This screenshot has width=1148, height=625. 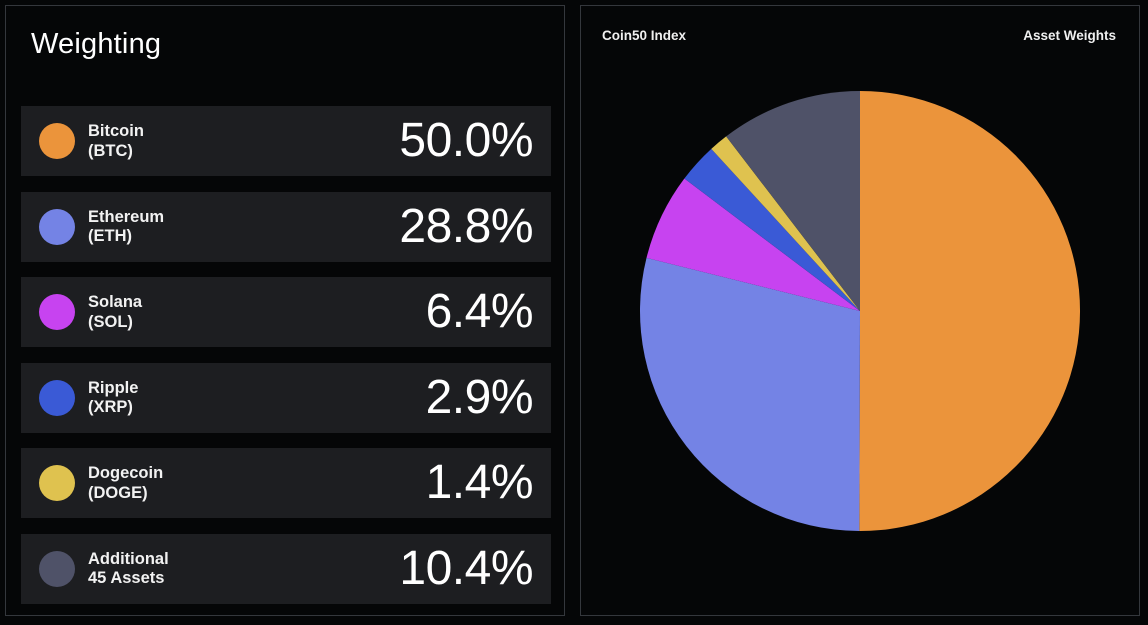 I want to click on asset-weight: 1.4%, so click(x=479, y=482).